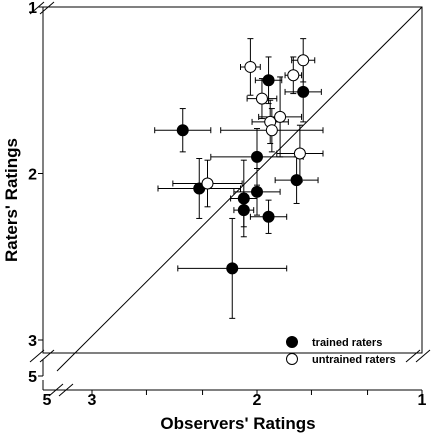 This screenshot has height=434, width=433. What do you see at coordinates (341, 351) in the screenshot?
I see `legend: trained raters untrained raters` at bounding box center [341, 351].